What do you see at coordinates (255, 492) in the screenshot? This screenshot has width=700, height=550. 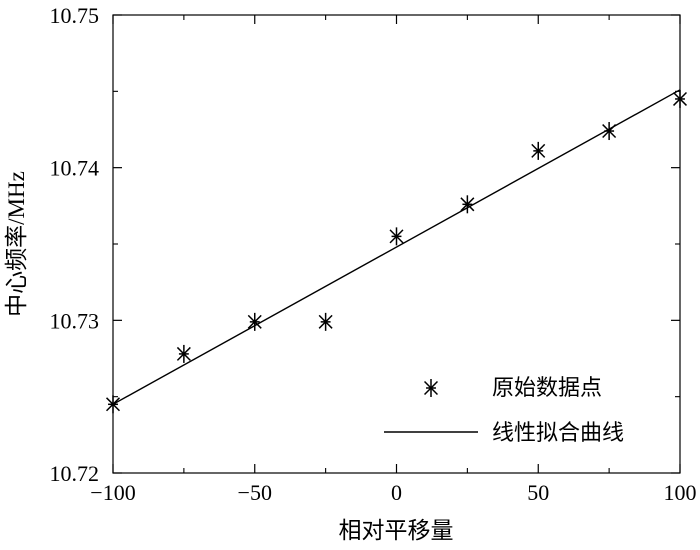 I see `x-tick-label: −50` at bounding box center [255, 492].